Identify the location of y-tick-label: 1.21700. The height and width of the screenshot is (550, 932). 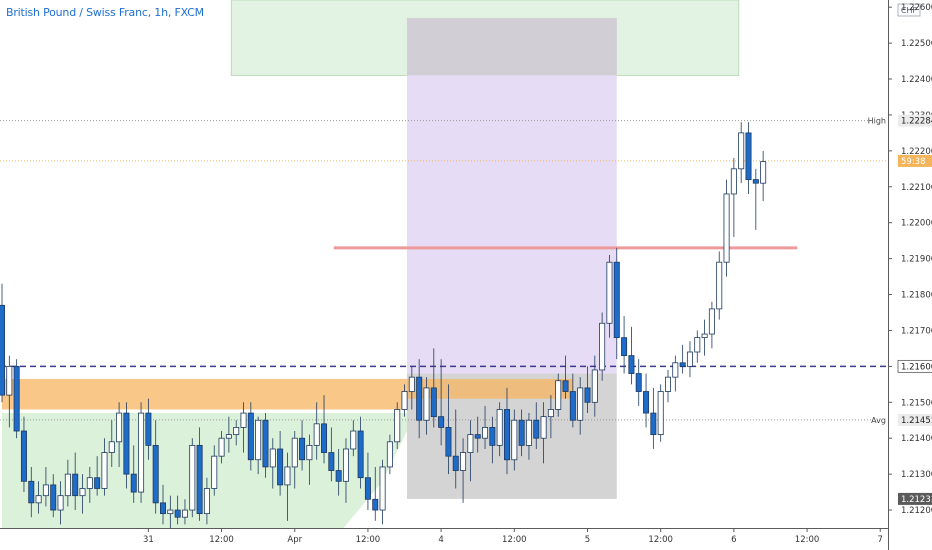
(916, 331).